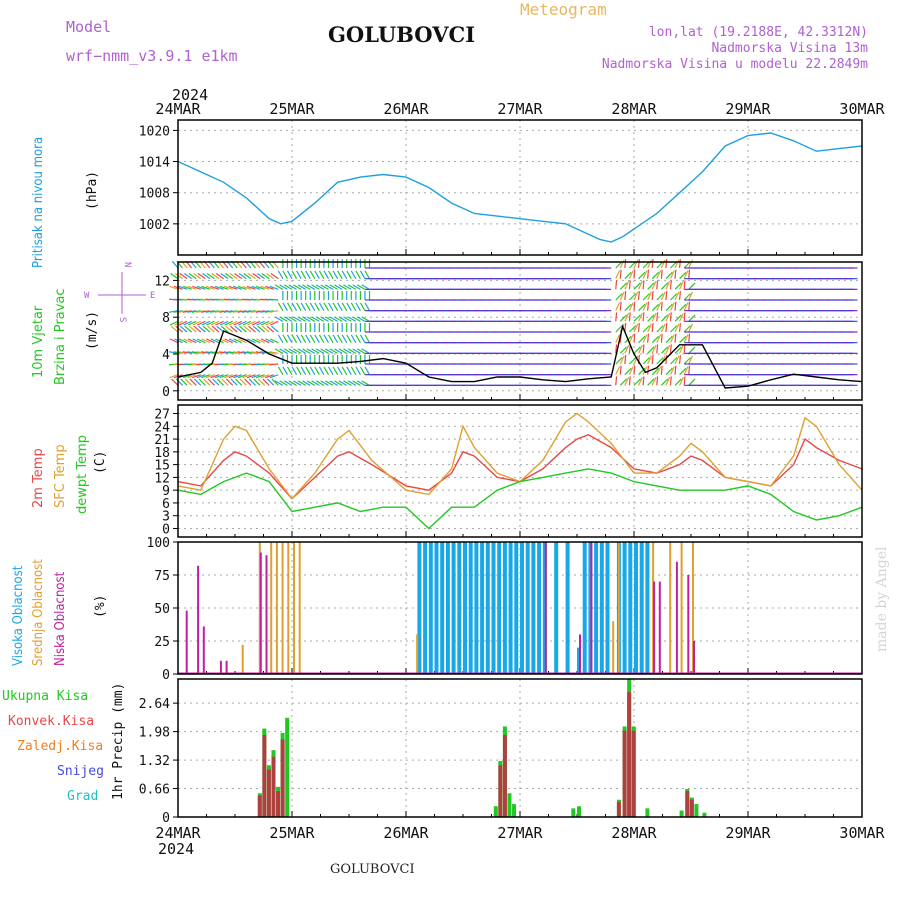 This screenshot has height=900, width=900. Describe the element at coordinates (882, 599) in the screenshot. I see `credit-text: made by Angel` at that location.